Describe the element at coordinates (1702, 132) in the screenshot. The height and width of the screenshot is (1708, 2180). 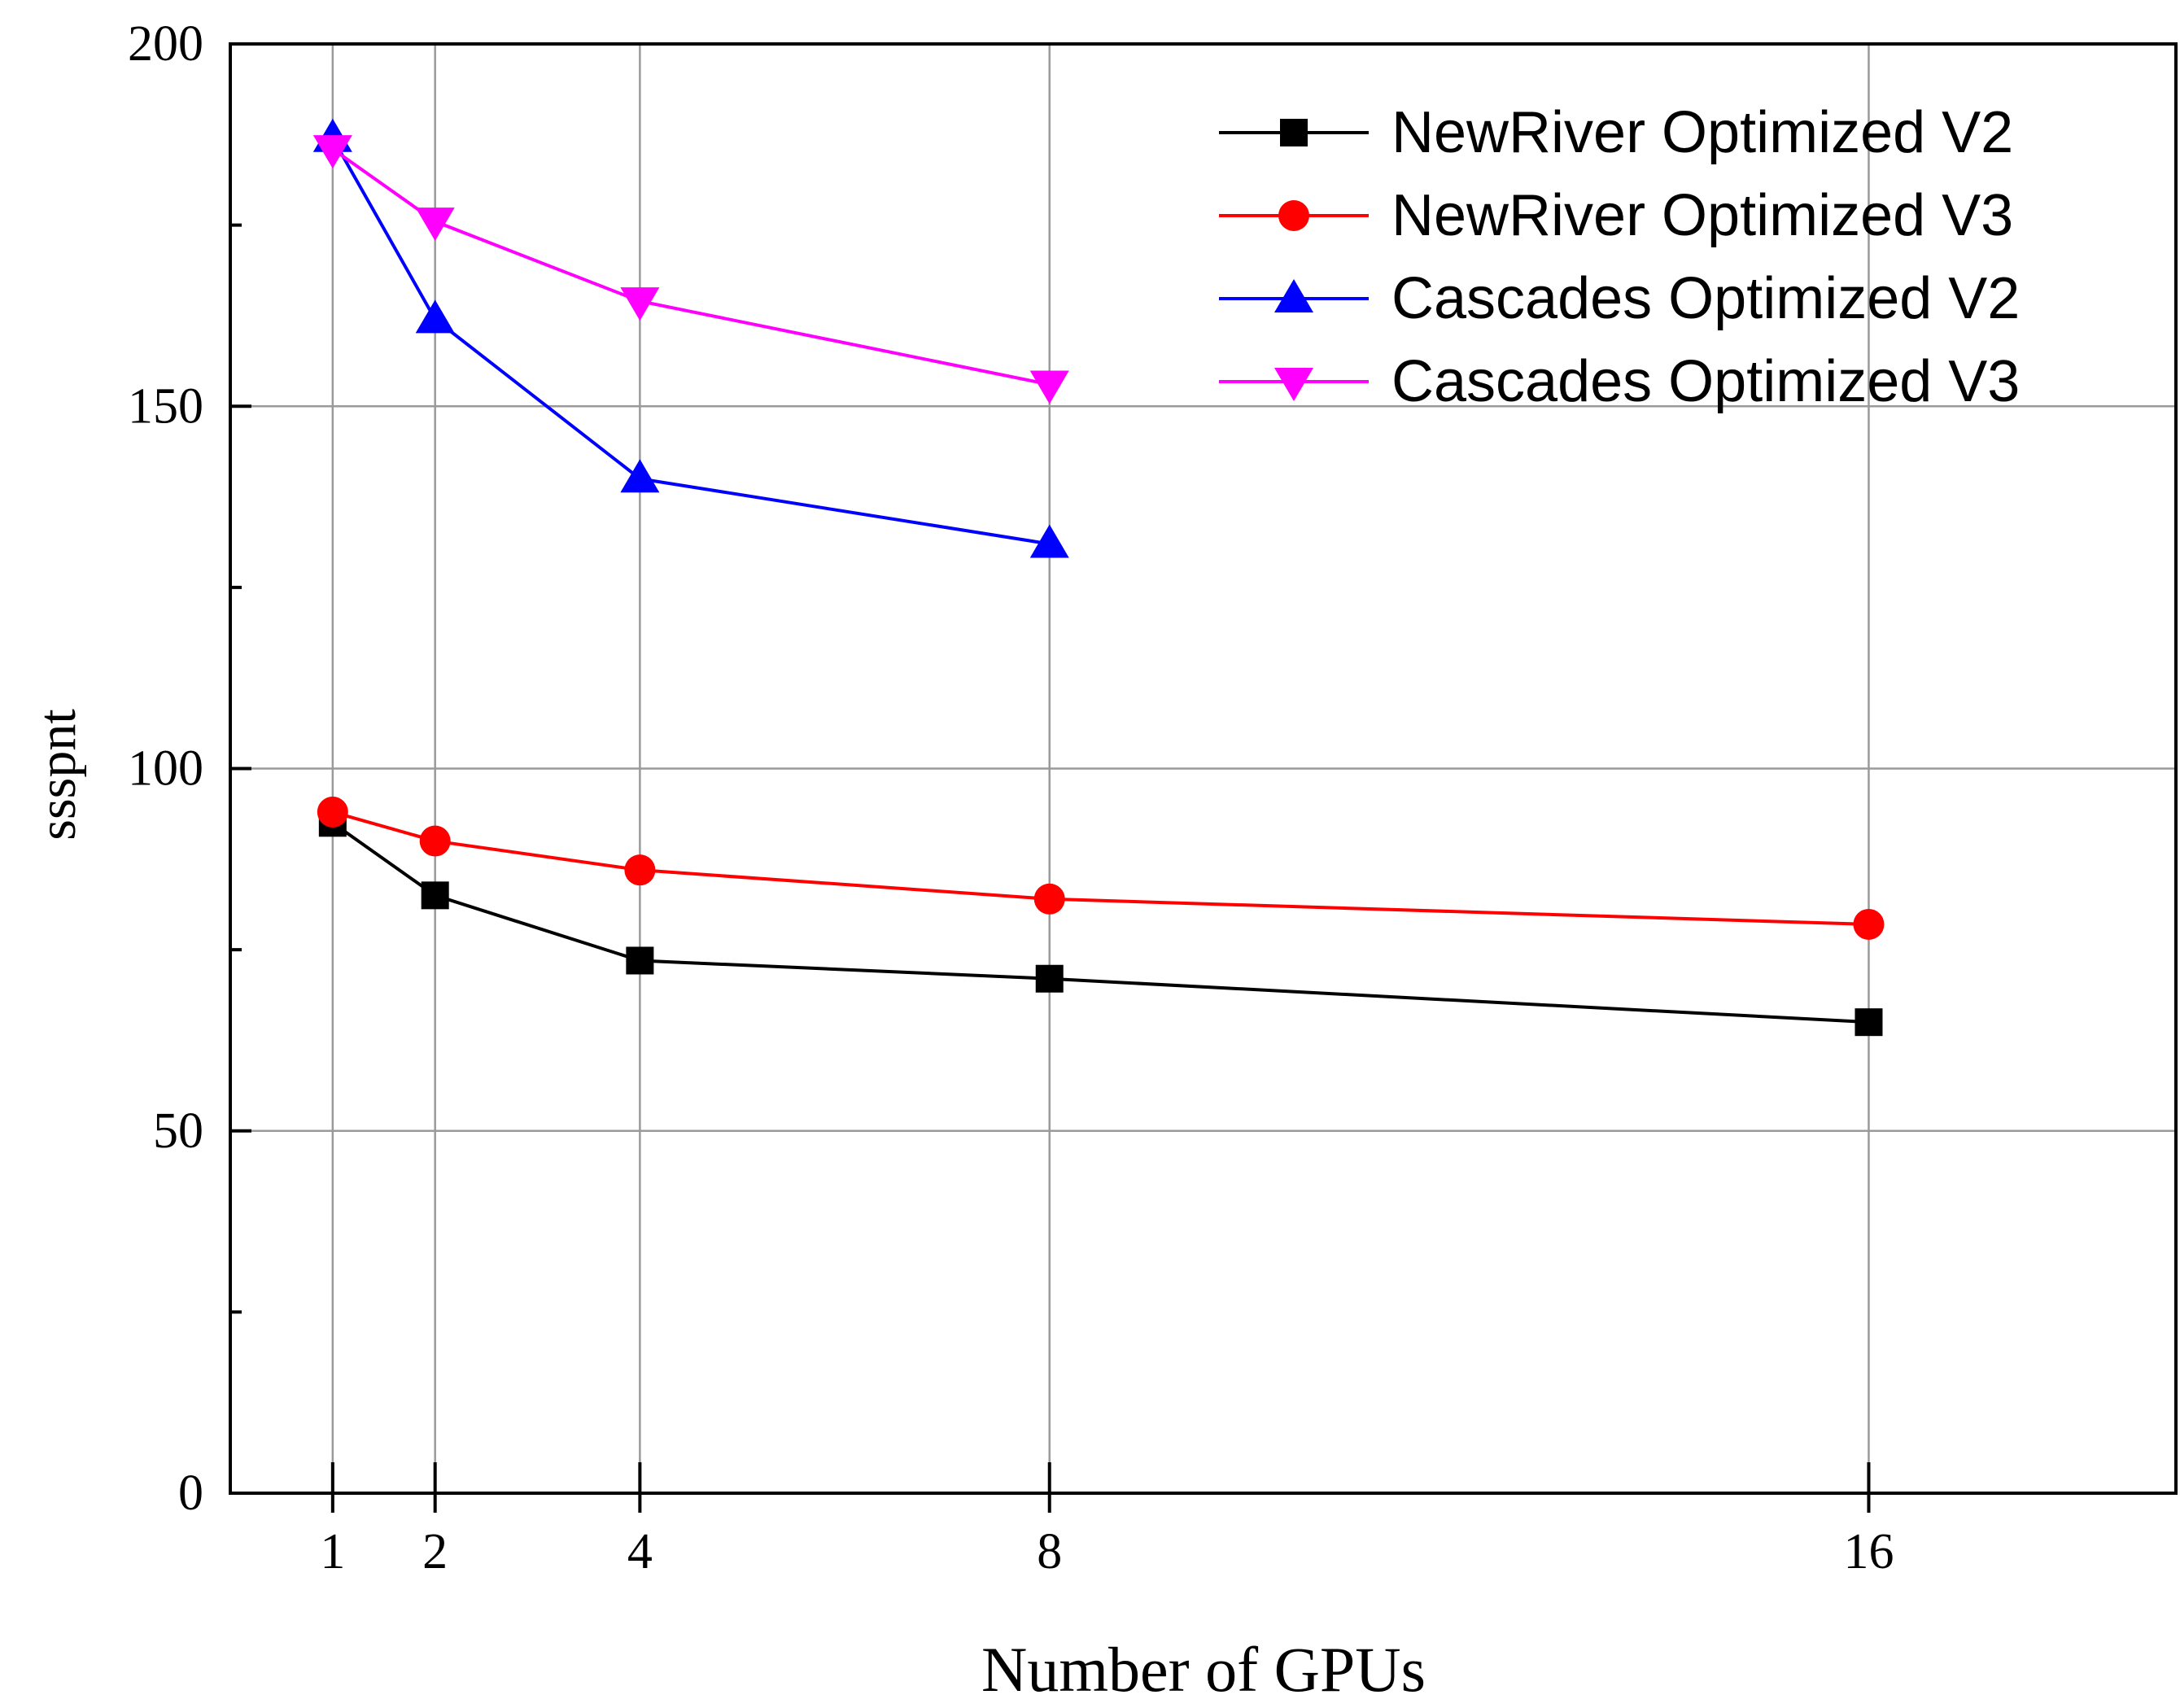
I see `legend-label: NewRiver Optimized V2` at that location.